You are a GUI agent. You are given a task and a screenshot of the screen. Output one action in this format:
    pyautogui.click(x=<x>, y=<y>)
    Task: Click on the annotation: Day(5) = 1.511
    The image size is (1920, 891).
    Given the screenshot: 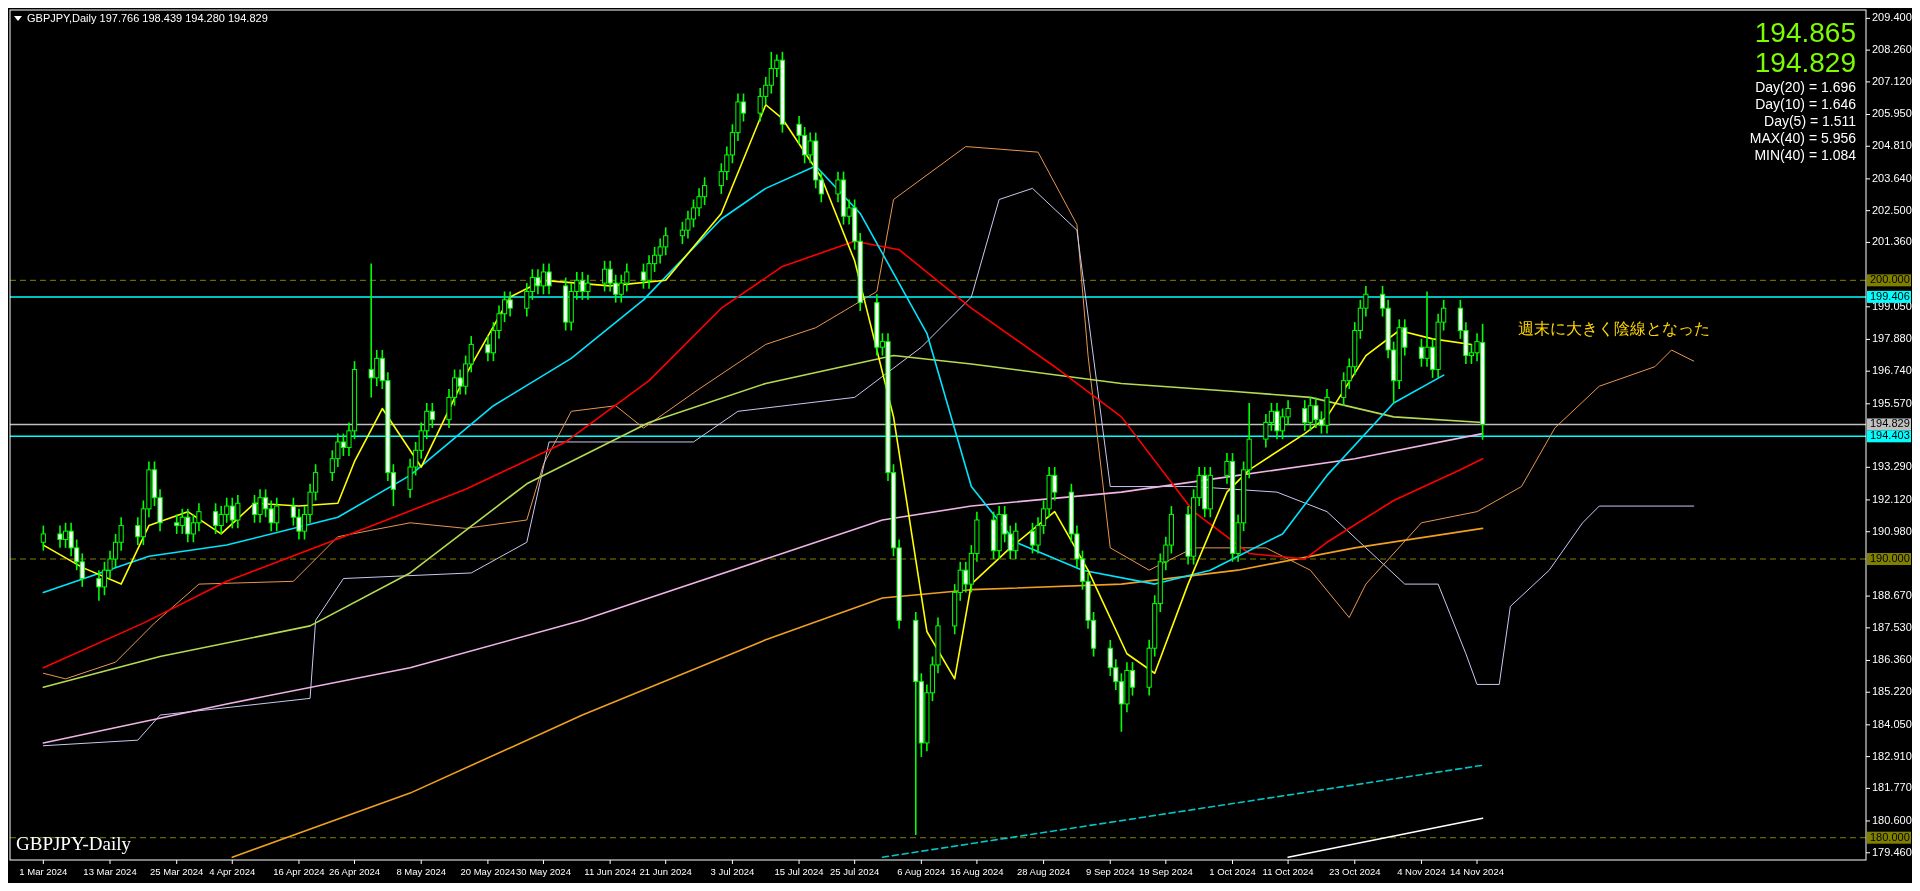 What is the action you would take?
    pyautogui.click(x=1810, y=121)
    